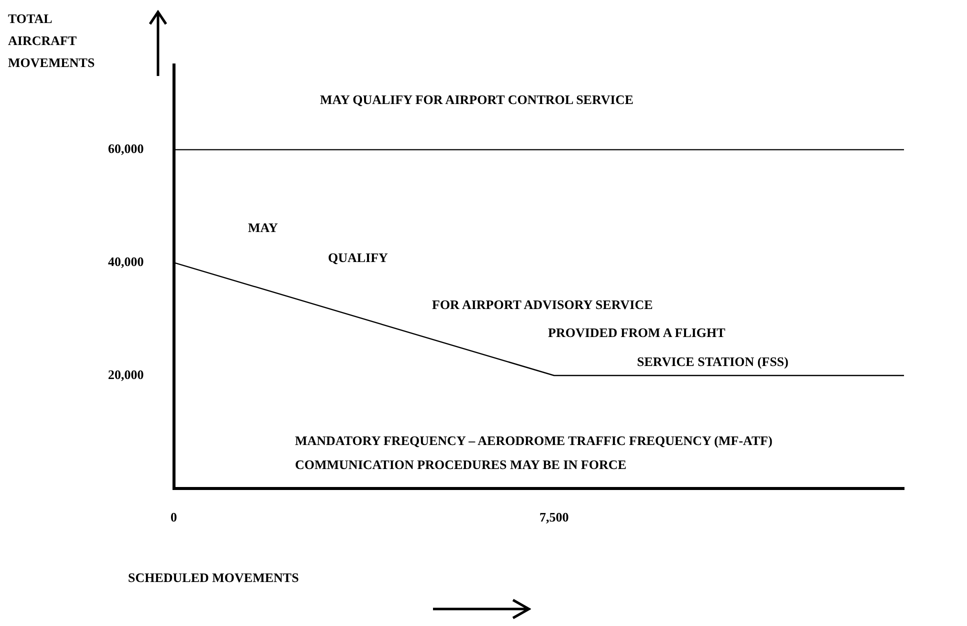  What do you see at coordinates (126, 374) in the screenshot?
I see `y-tick-label: 20,000` at bounding box center [126, 374].